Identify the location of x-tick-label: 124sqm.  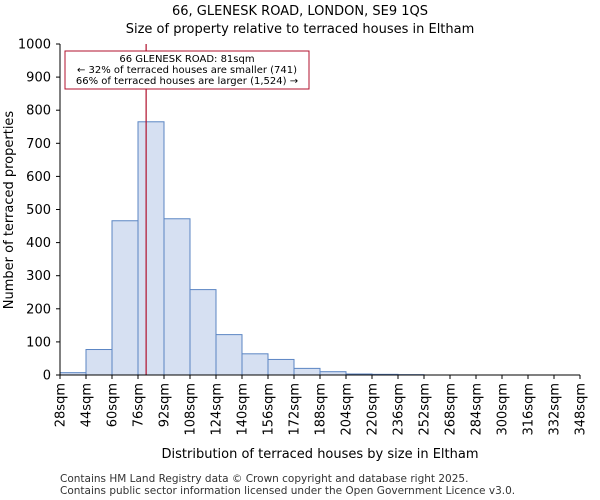
(217, 409).